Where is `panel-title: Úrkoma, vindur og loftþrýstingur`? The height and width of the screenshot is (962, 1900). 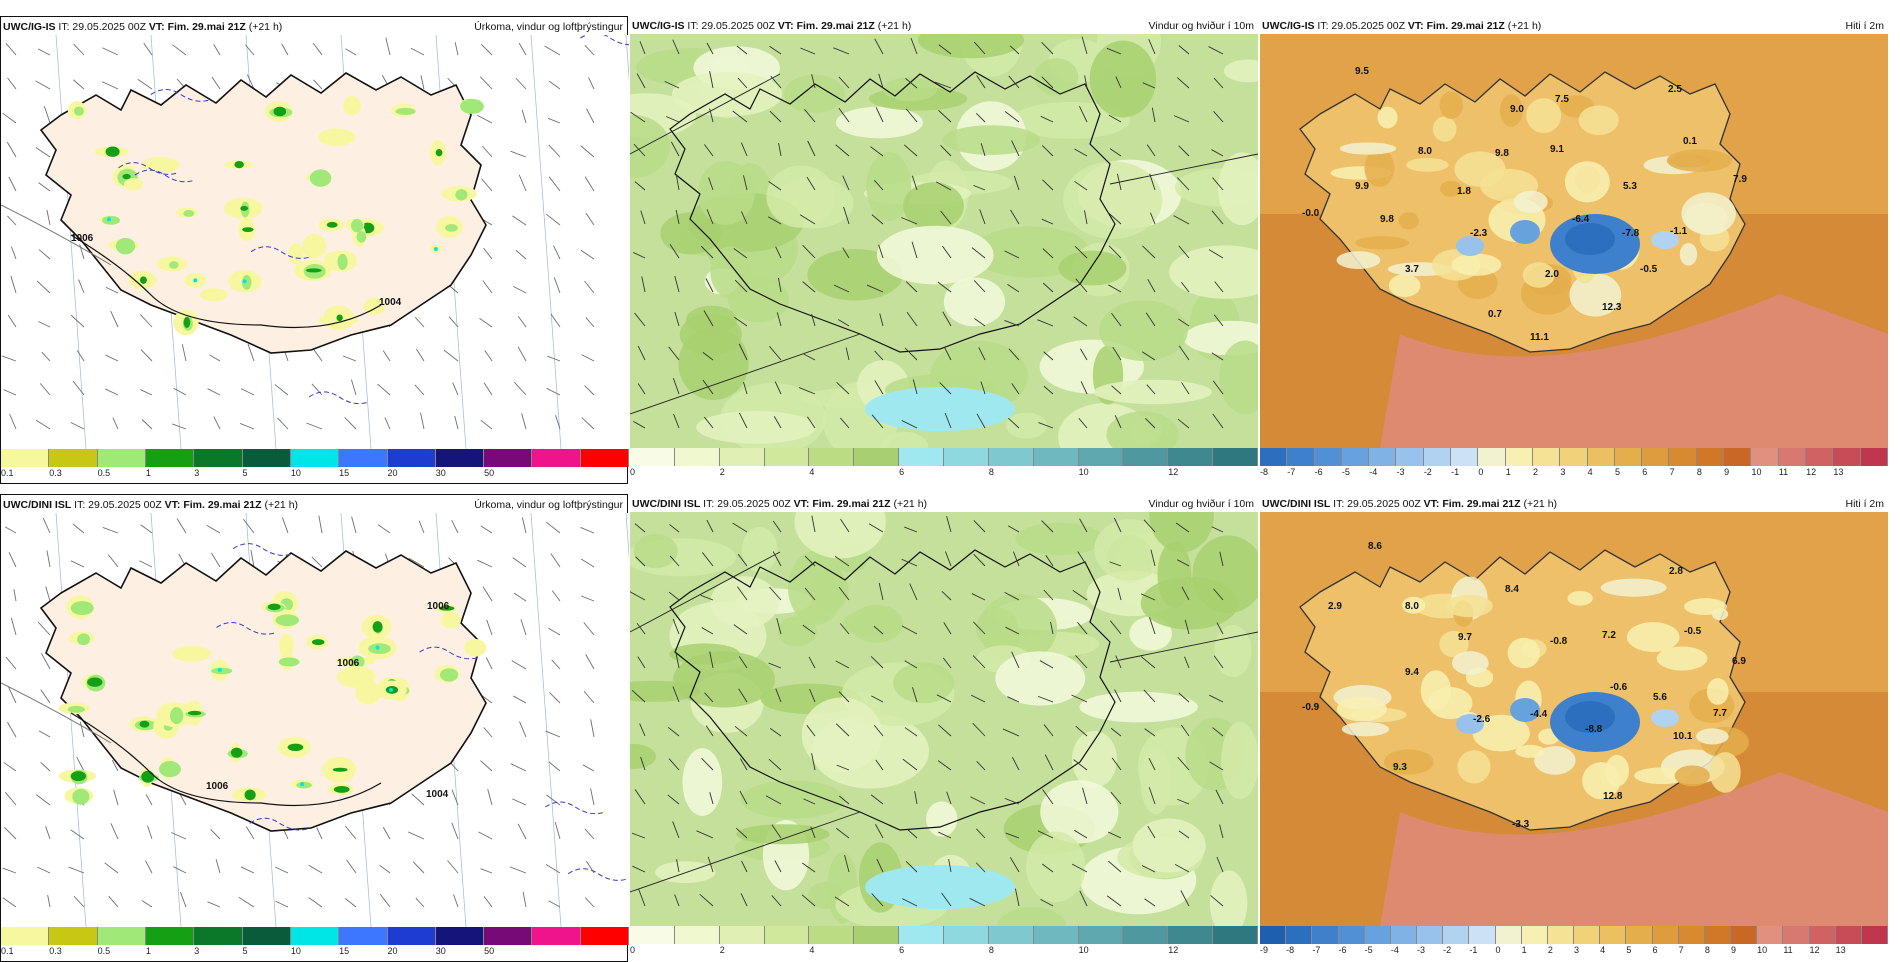 panel-title: Úrkoma, vindur og loftþrýstingur is located at coordinates (548, 27).